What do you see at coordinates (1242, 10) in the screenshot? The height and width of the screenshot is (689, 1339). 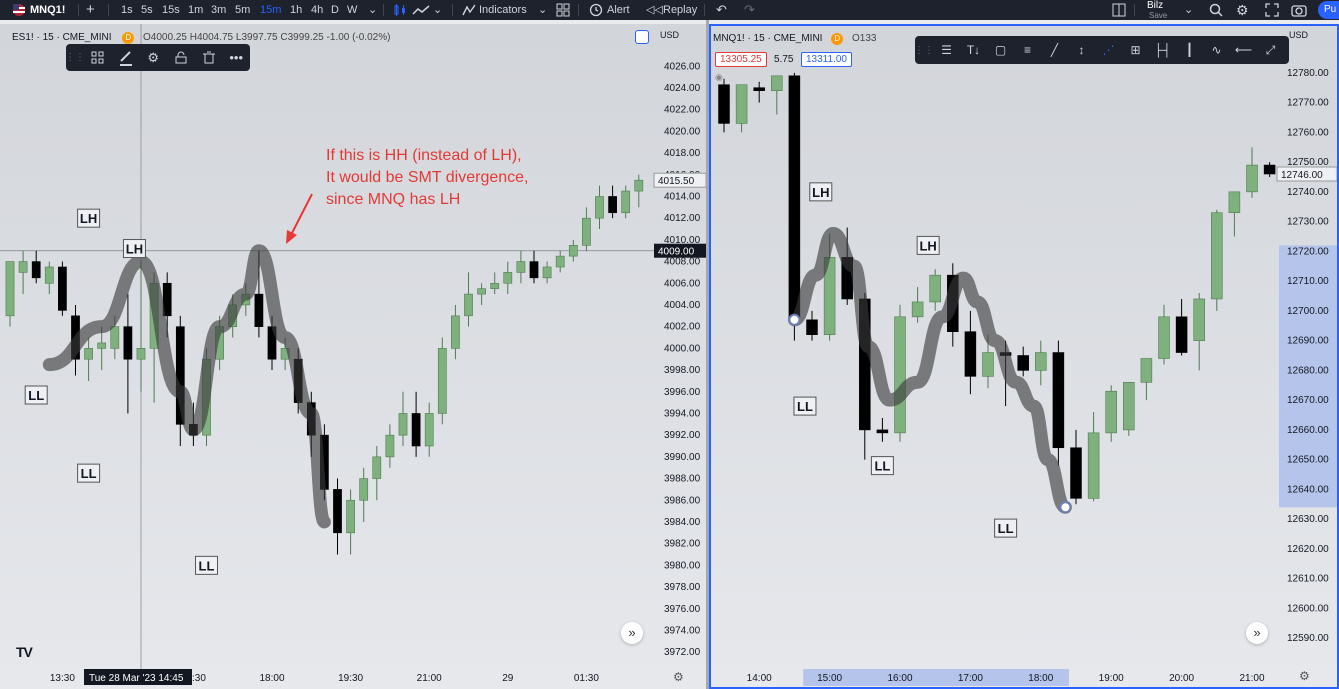 I see `settings-icon: ⚙` at bounding box center [1242, 10].